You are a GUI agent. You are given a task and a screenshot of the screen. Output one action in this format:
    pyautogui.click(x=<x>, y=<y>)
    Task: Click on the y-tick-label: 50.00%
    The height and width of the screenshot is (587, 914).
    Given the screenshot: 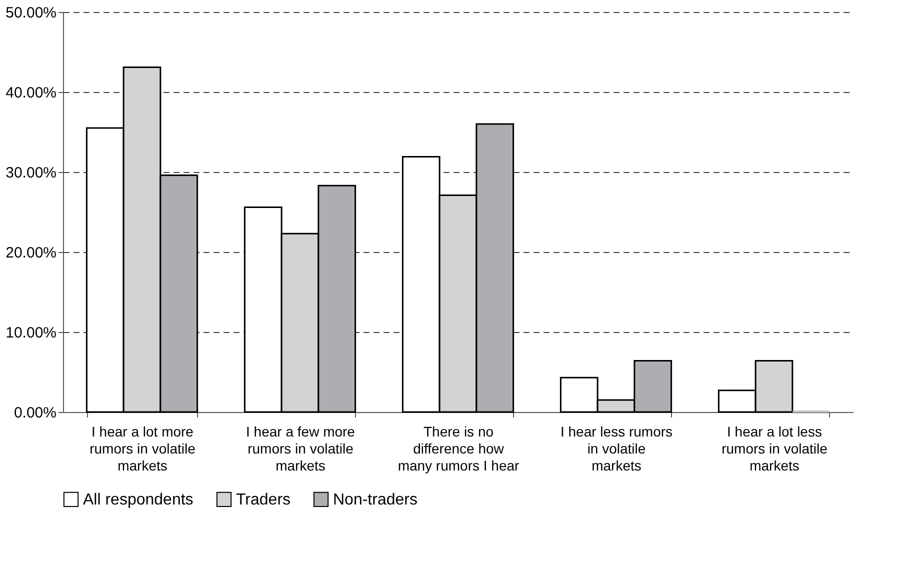 What is the action you would take?
    pyautogui.click(x=31, y=13)
    